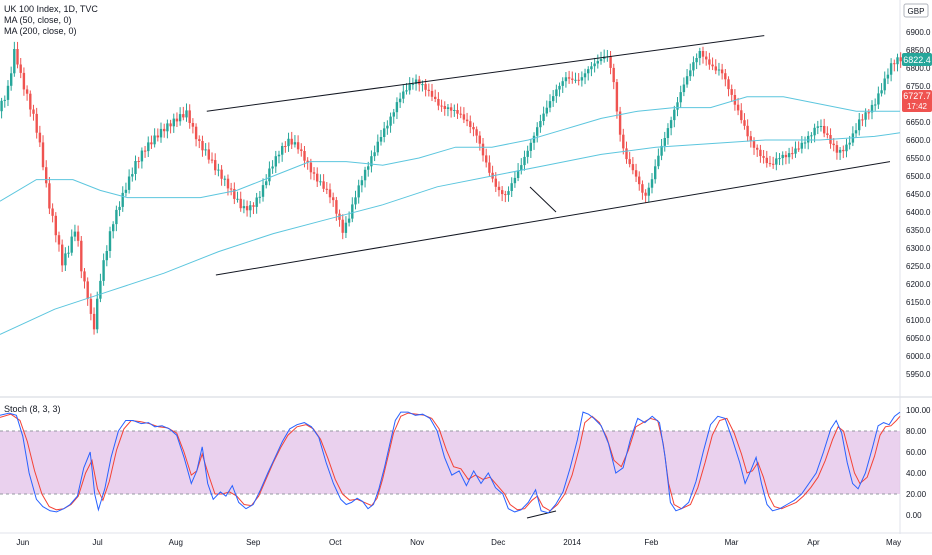 The height and width of the screenshot is (555, 932). Describe the element at coordinates (918, 86) in the screenshot. I see `price-tick-label: 6750.0` at that location.